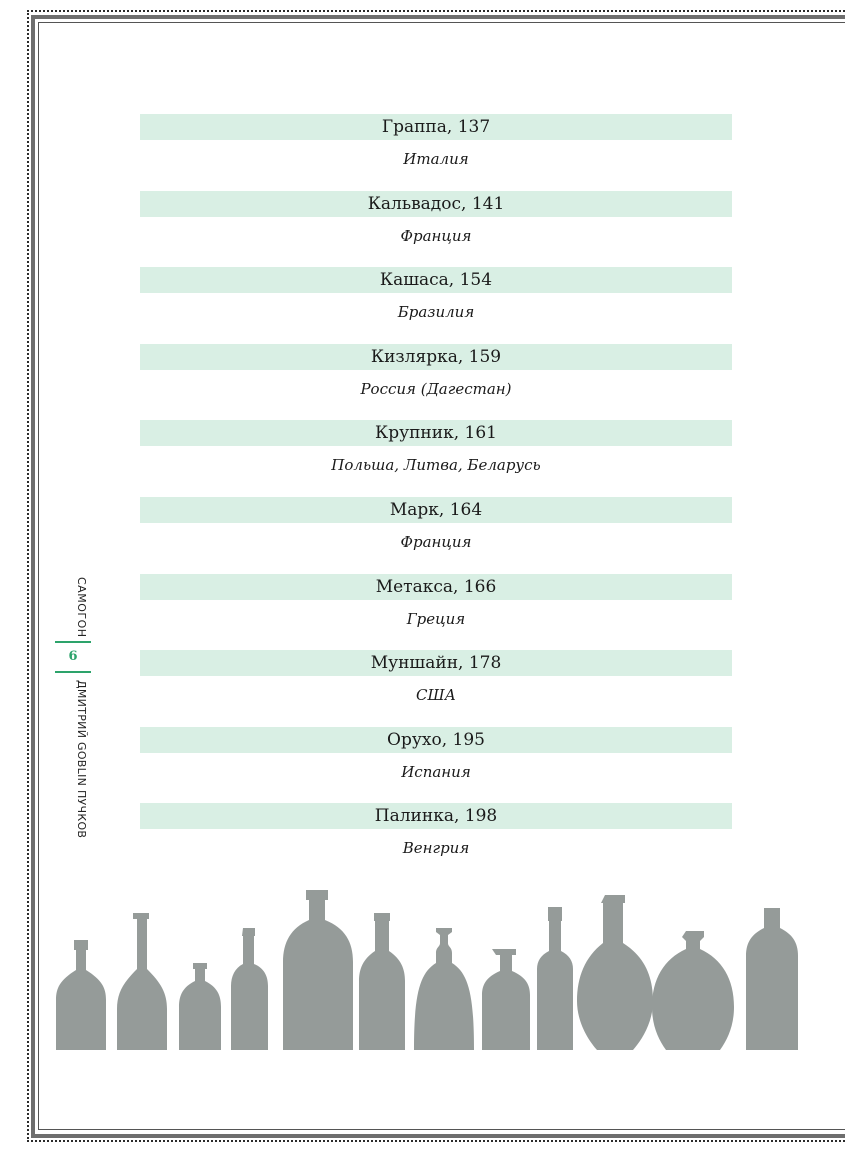 The height and width of the screenshot is (1156, 845). What do you see at coordinates (436, 586) in the screenshot?
I see `entry-title: Метакса, 166` at bounding box center [436, 586].